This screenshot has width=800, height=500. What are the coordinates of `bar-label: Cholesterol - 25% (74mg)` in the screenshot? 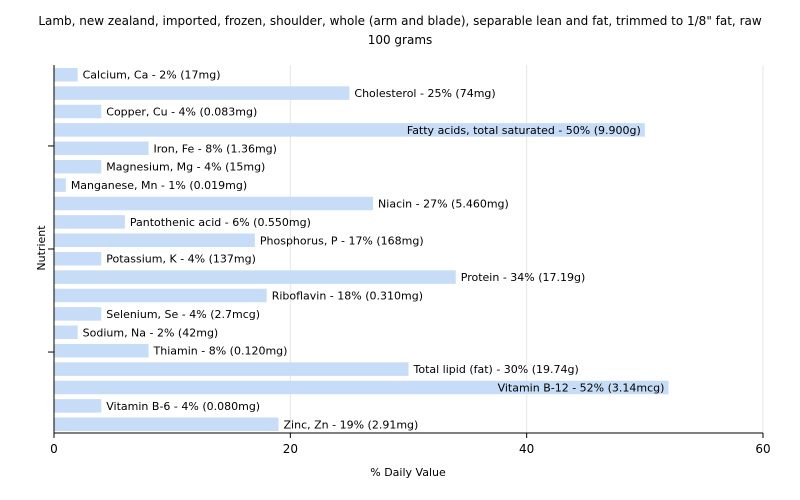 It's located at (424, 93).